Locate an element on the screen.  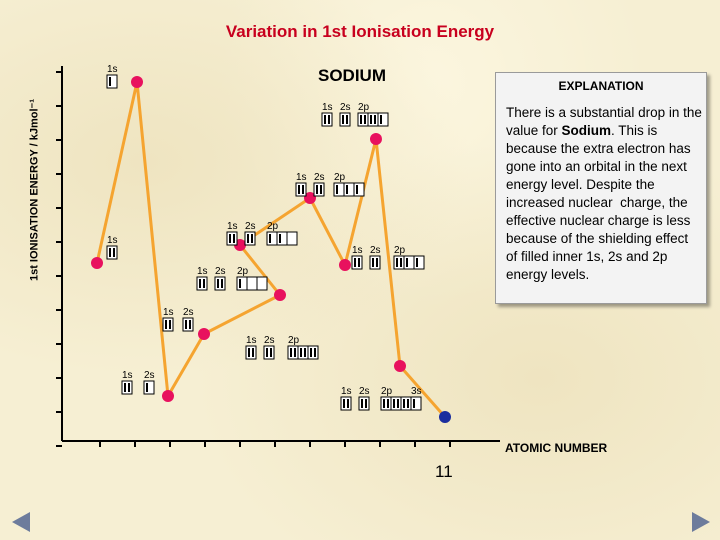
explanation-heading: EXPLANATION is located at coordinates (601, 86).